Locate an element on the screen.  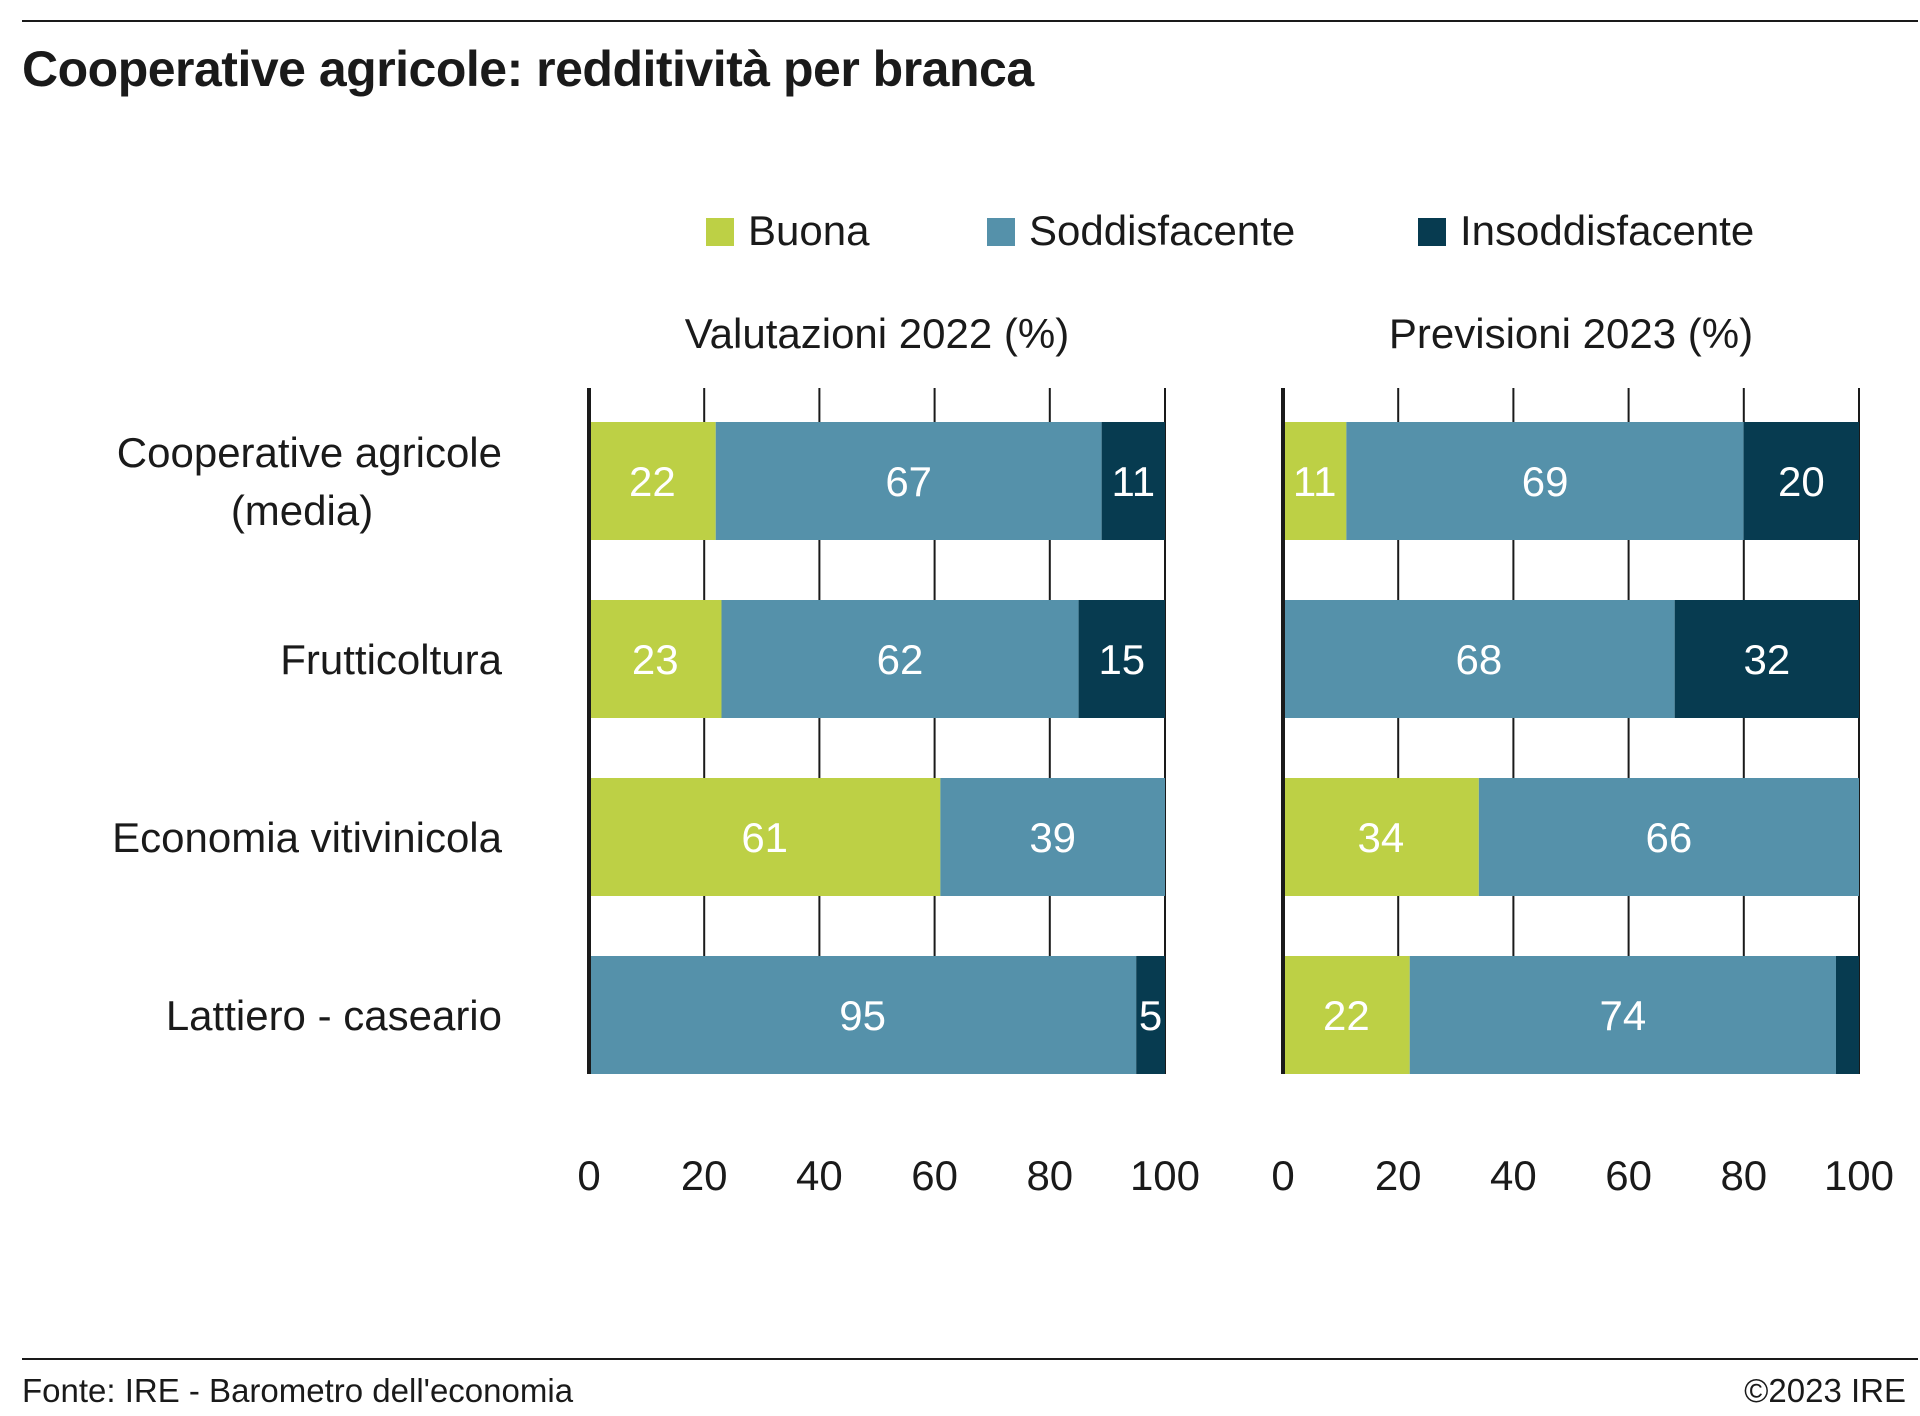
data-label: 61 is located at coordinates (764, 837).